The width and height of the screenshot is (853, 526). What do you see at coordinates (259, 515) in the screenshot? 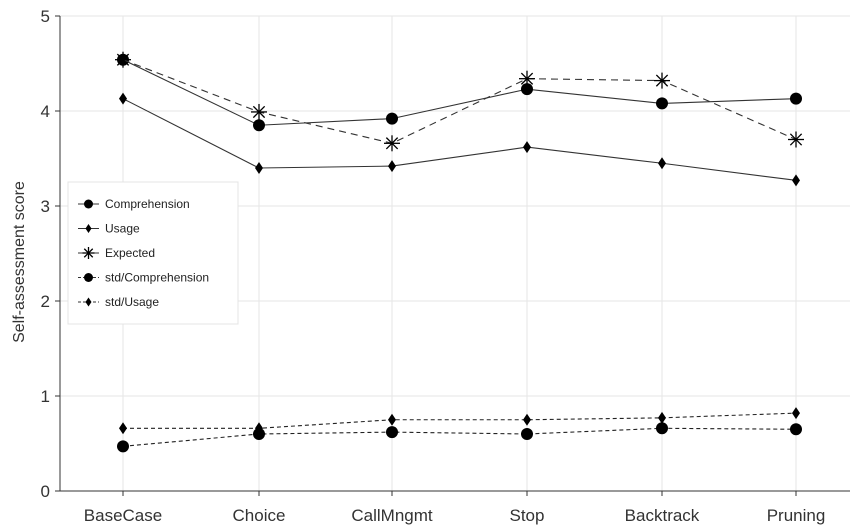
I see `x-tick-label: Choice` at bounding box center [259, 515].